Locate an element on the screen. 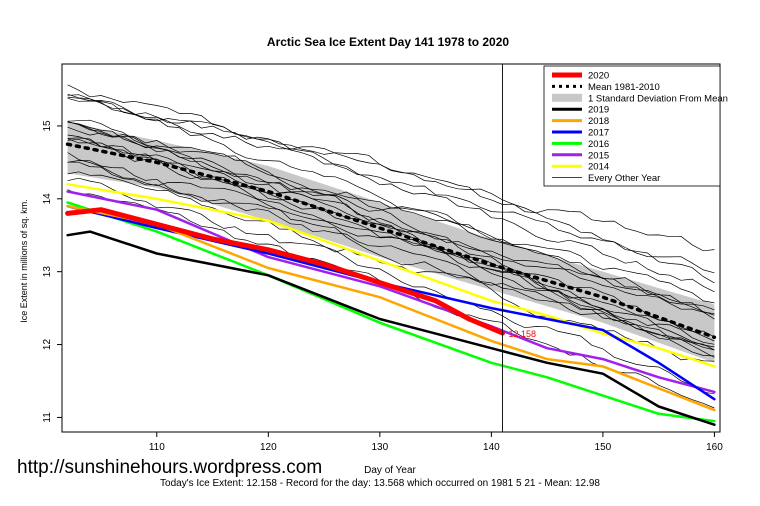 This screenshot has height=506, width=760. y-tick-label: 13 is located at coordinates (47, 272).